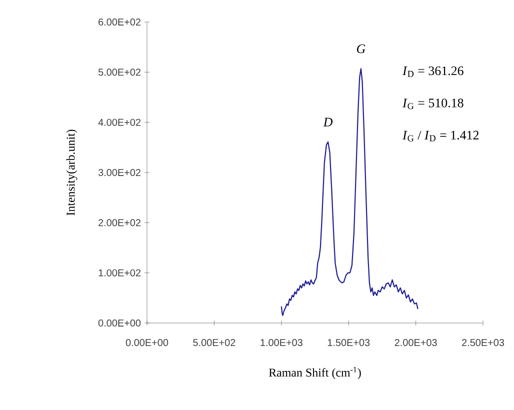 The width and height of the screenshot is (514, 410). I want to click on y-tick-label: 0.00E+00, so click(119, 323).